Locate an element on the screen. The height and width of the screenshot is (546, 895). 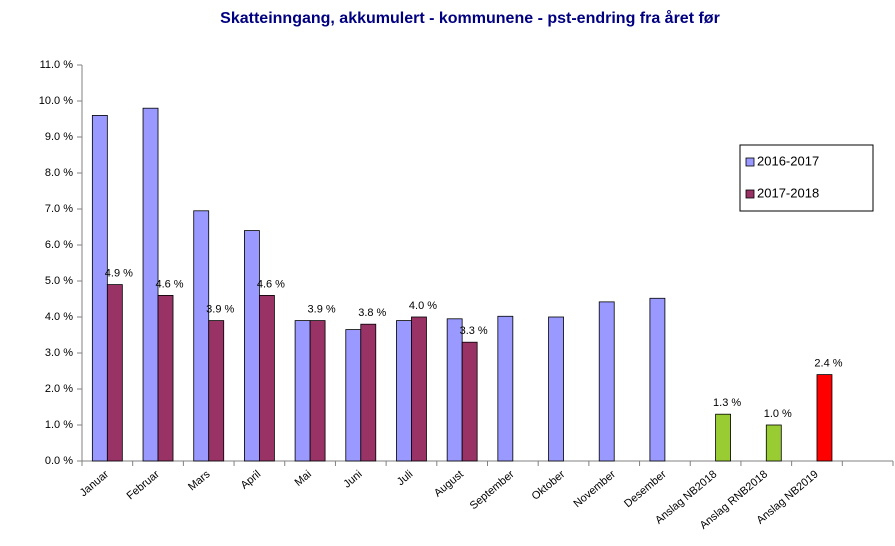
y-tick-label: 11.0 % is located at coordinates (57, 65).